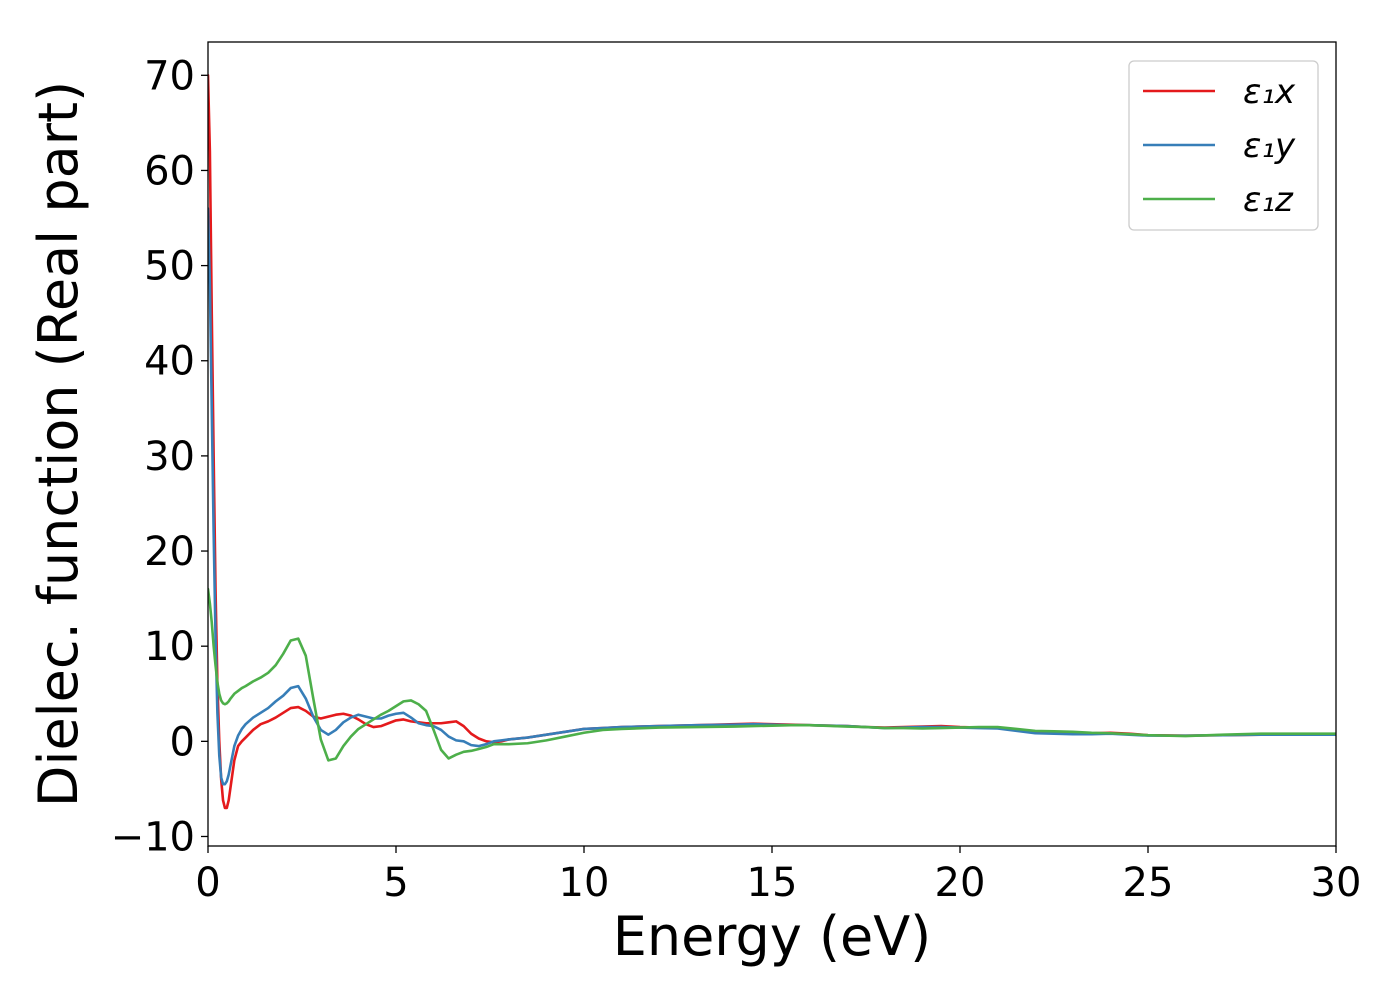 This screenshot has width=1400, height=1000. I want to click on legend-label-2: ε₁y, so click(1269, 146).